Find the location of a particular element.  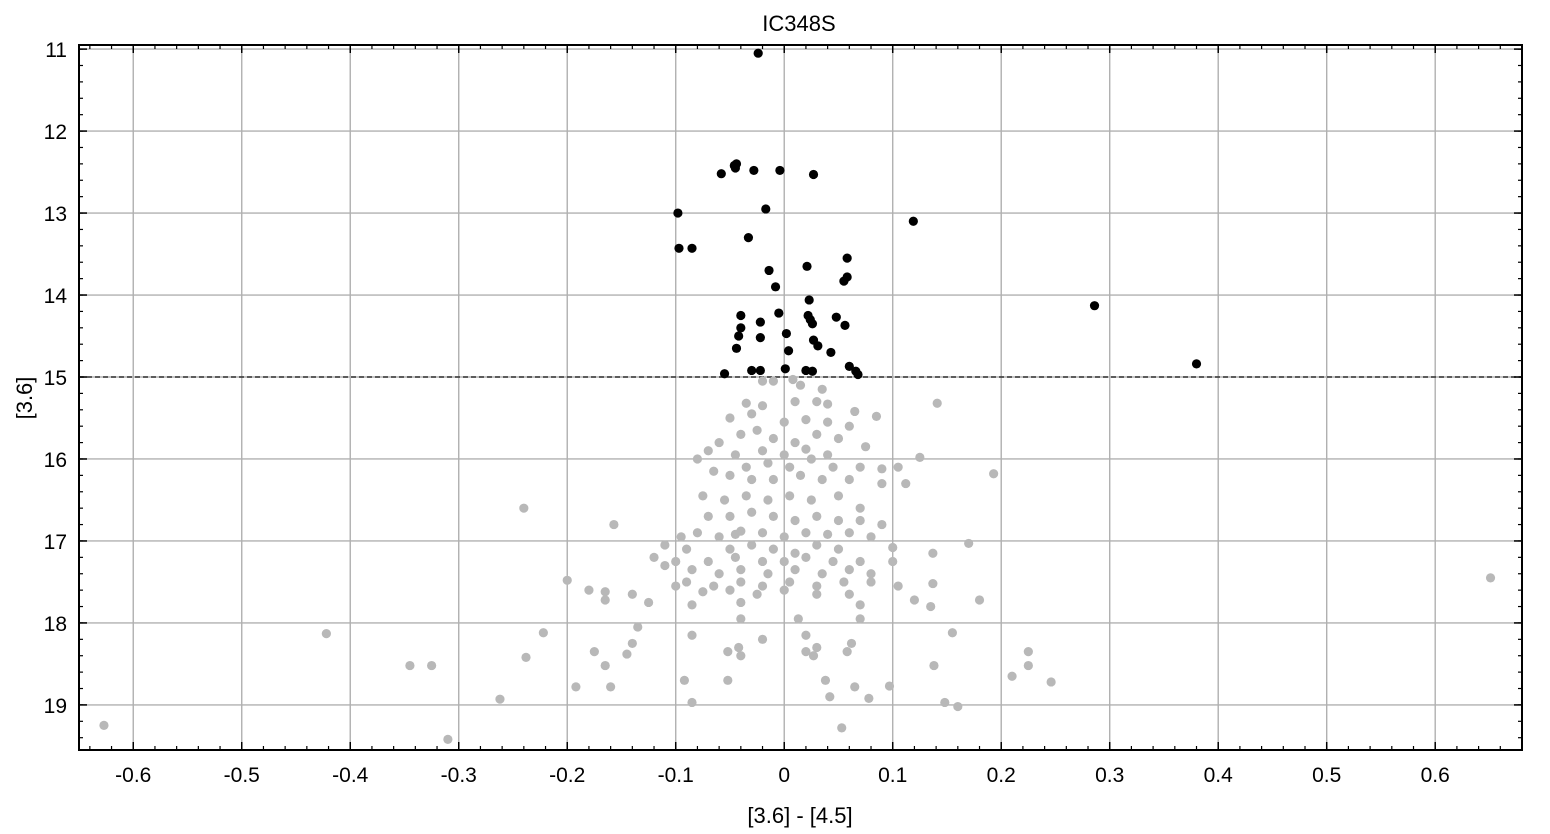

y-tick-label: 14 is located at coordinates (56, 296).